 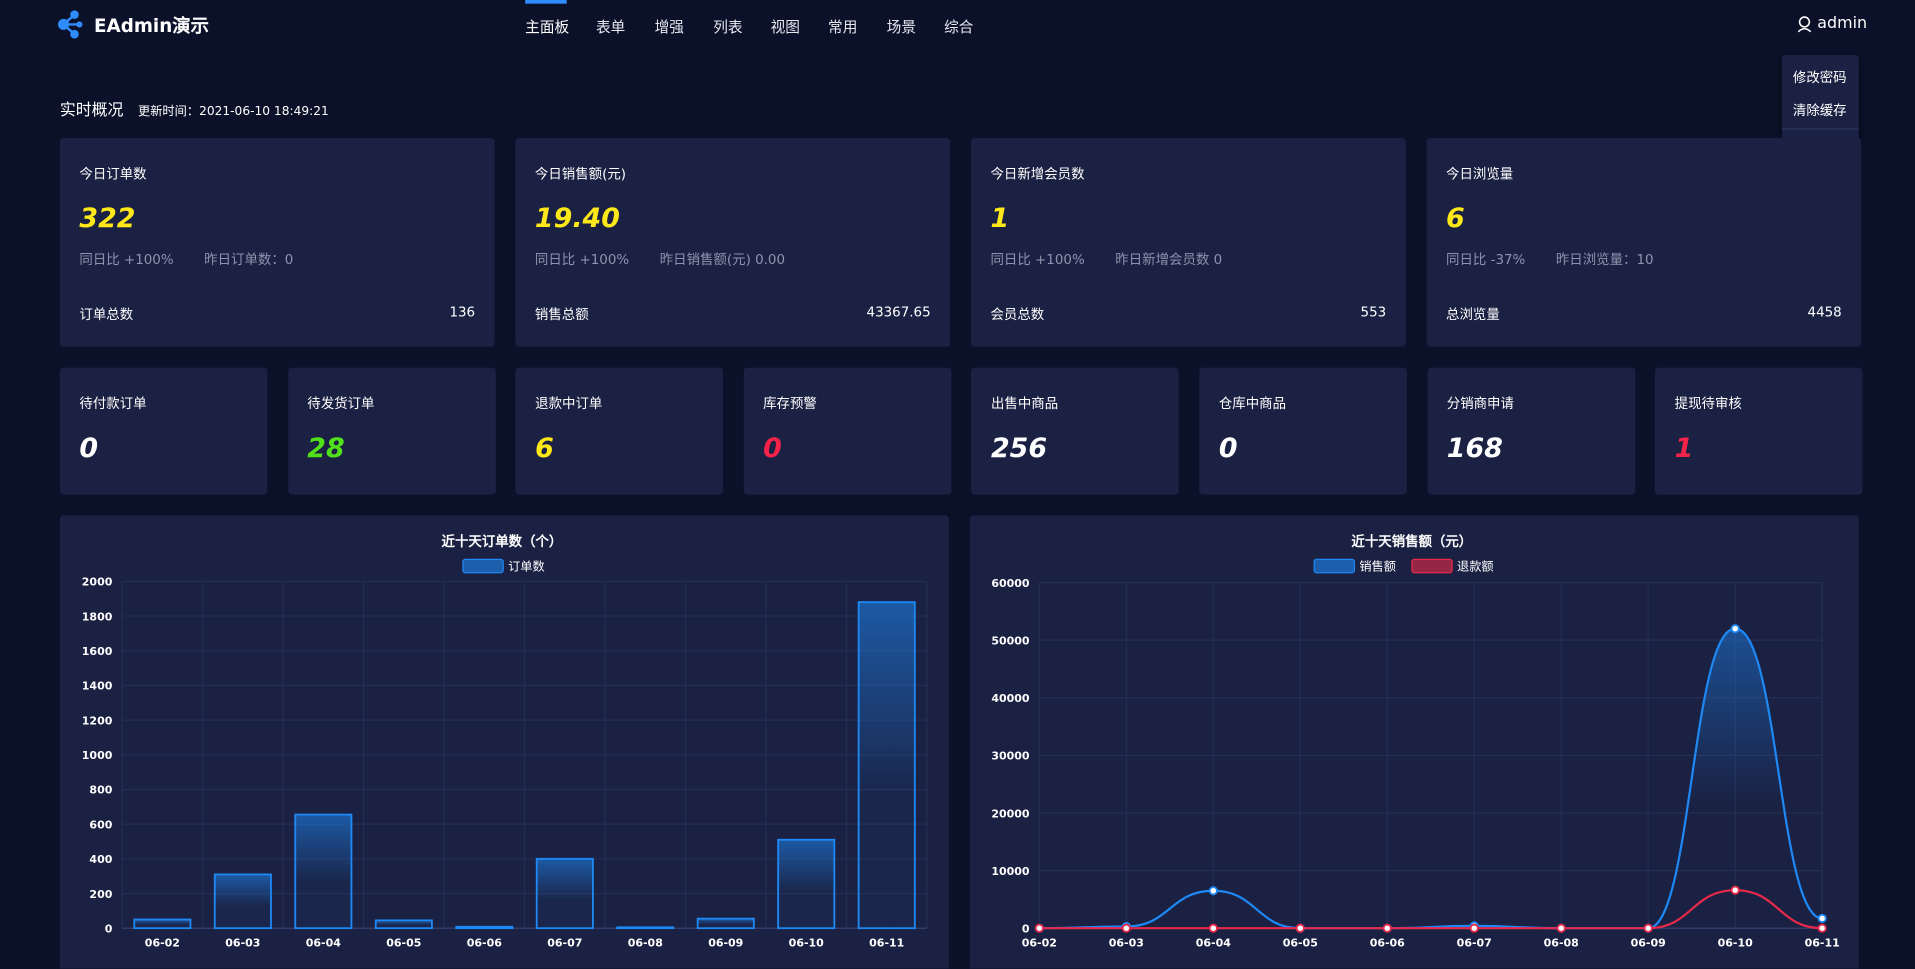 What do you see at coordinates (728, 27) in the screenshot?
I see `nav-item: 列表` at bounding box center [728, 27].